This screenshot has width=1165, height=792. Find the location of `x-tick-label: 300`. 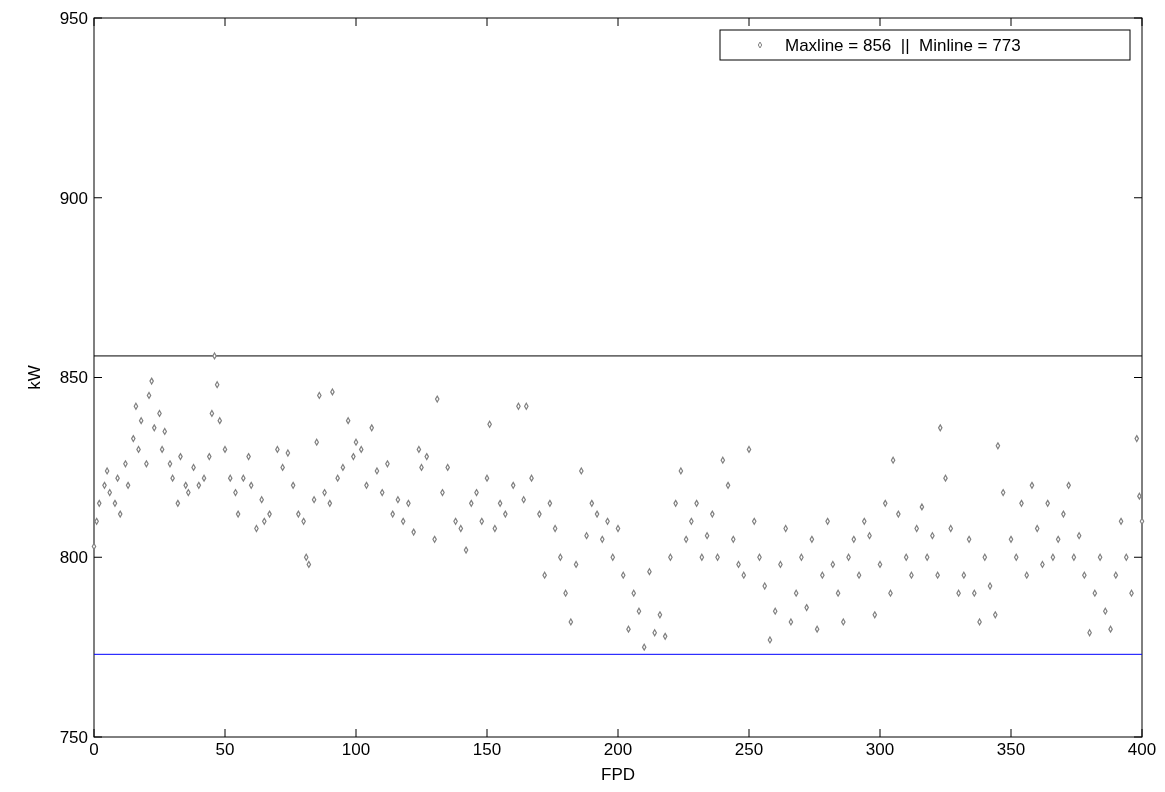

x-tick-label: 300 is located at coordinates (880, 749).